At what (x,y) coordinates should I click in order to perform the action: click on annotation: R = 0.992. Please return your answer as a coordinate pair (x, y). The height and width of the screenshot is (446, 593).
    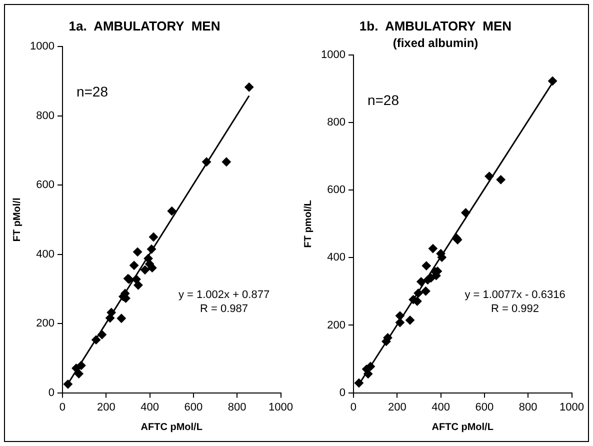
    Looking at the image, I should click on (515, 308).